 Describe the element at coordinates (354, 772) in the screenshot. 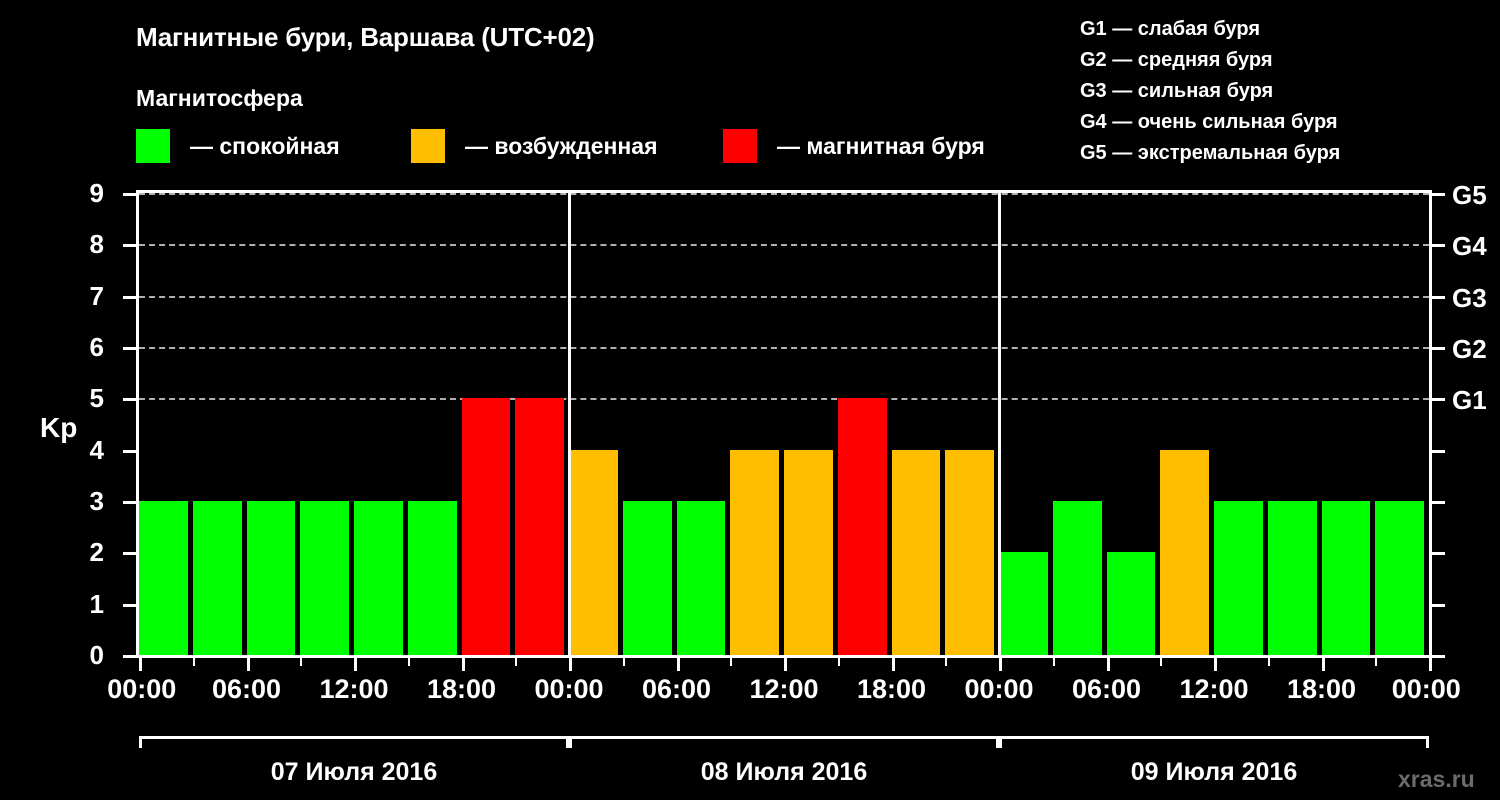

I see `day-band-label: 07 Июля 2016` at that location.